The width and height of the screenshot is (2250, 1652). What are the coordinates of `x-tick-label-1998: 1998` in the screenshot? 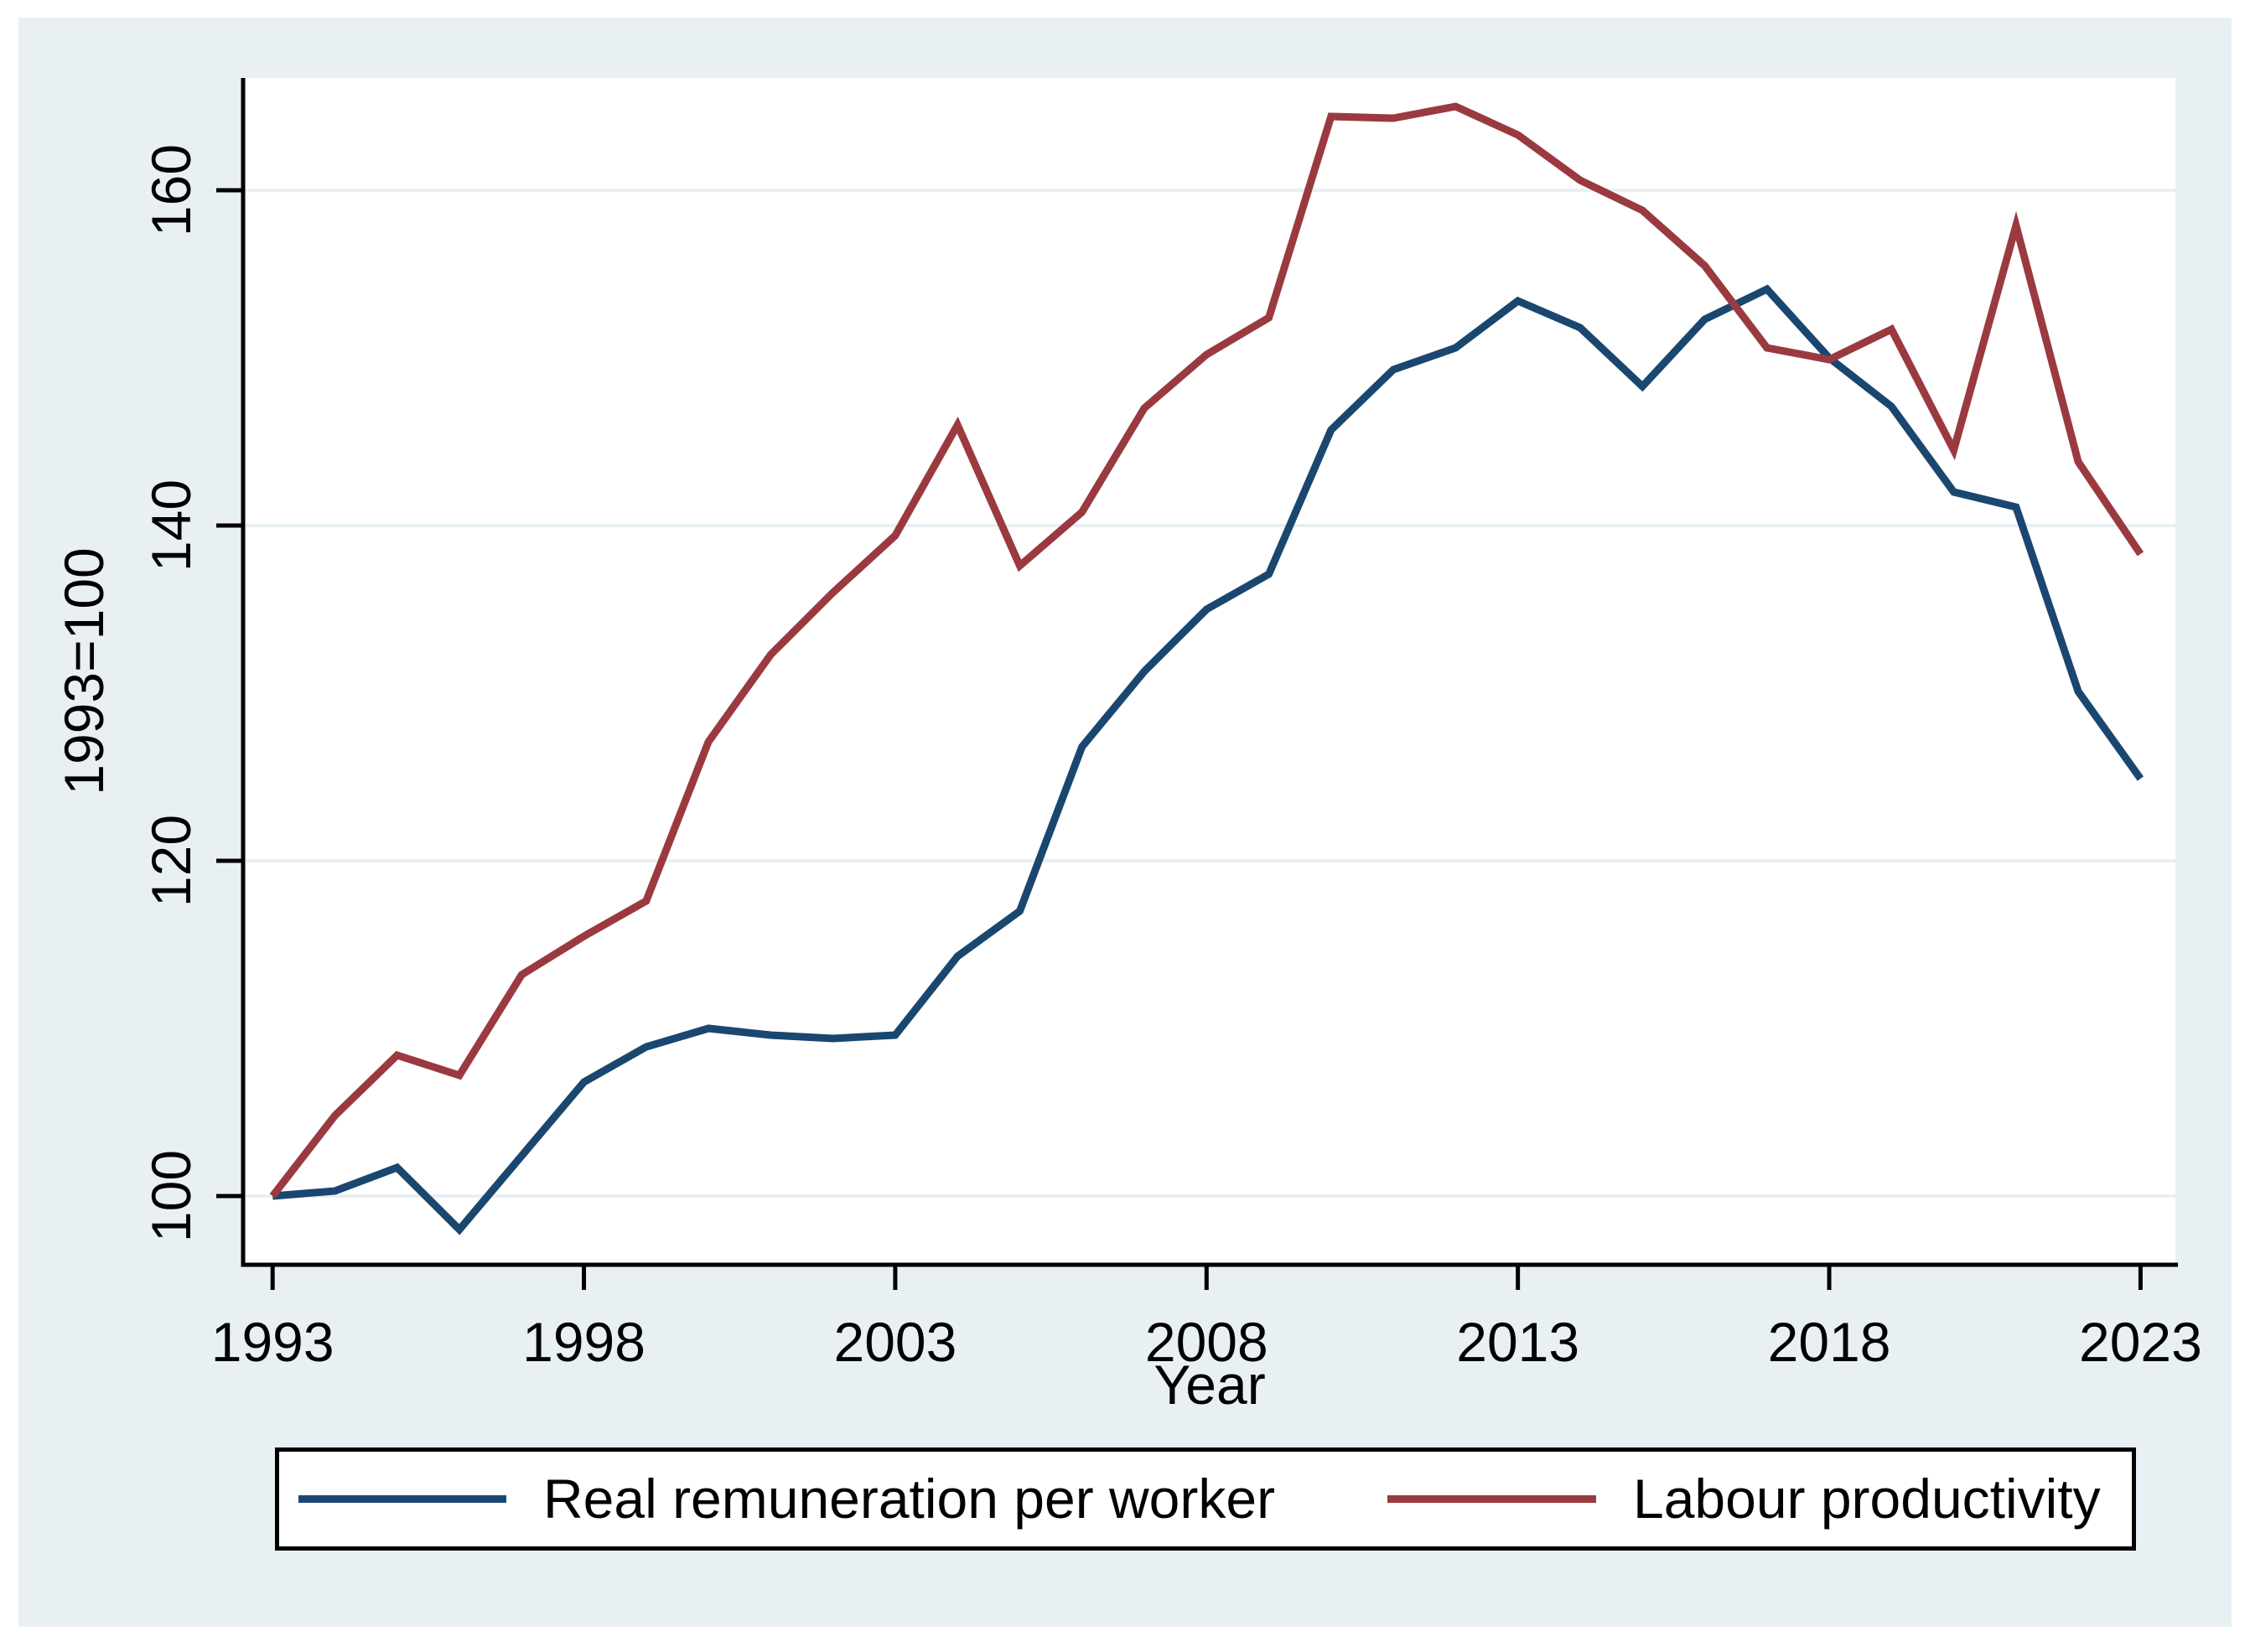 It's located at (583, 1342).